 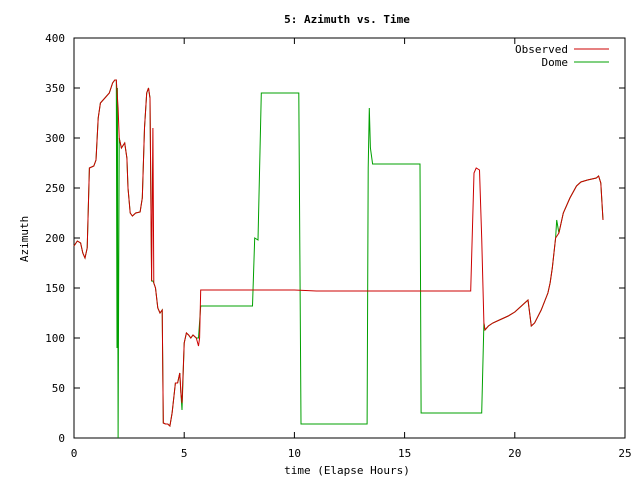 I want to click on y-tick-label: 250, so click(x=55, y=188).